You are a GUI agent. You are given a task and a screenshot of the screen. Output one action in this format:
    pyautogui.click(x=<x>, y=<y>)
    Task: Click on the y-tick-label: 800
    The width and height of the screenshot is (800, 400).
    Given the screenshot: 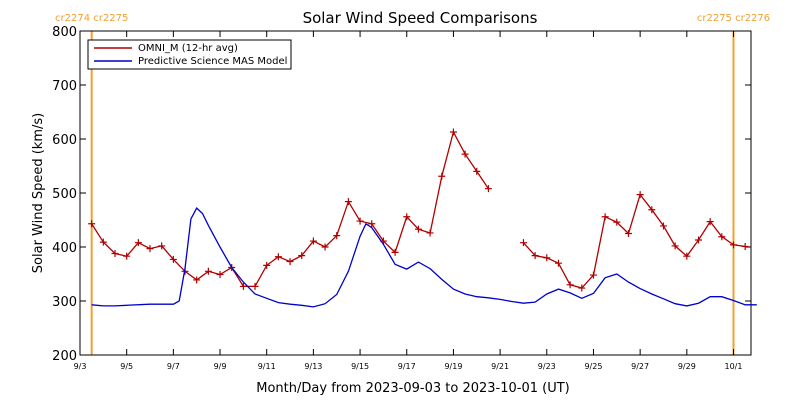 What is the action you would take?
    pyautogui.click(x=64, y=32)
    